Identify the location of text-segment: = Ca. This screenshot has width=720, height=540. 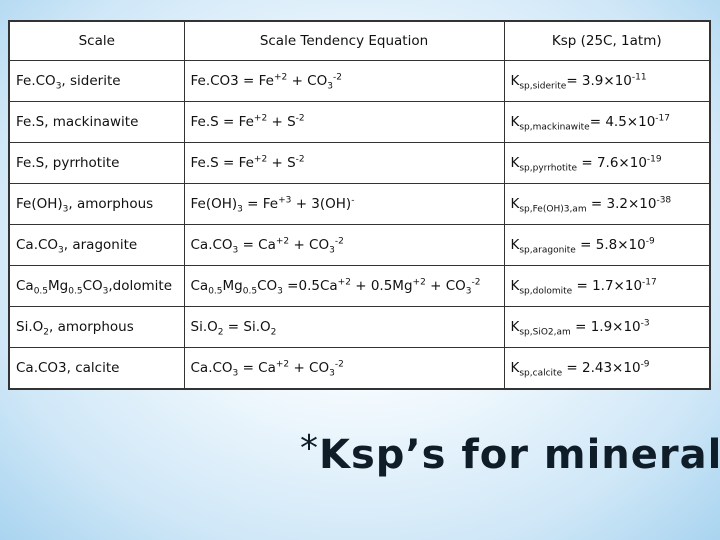
(257, 245).